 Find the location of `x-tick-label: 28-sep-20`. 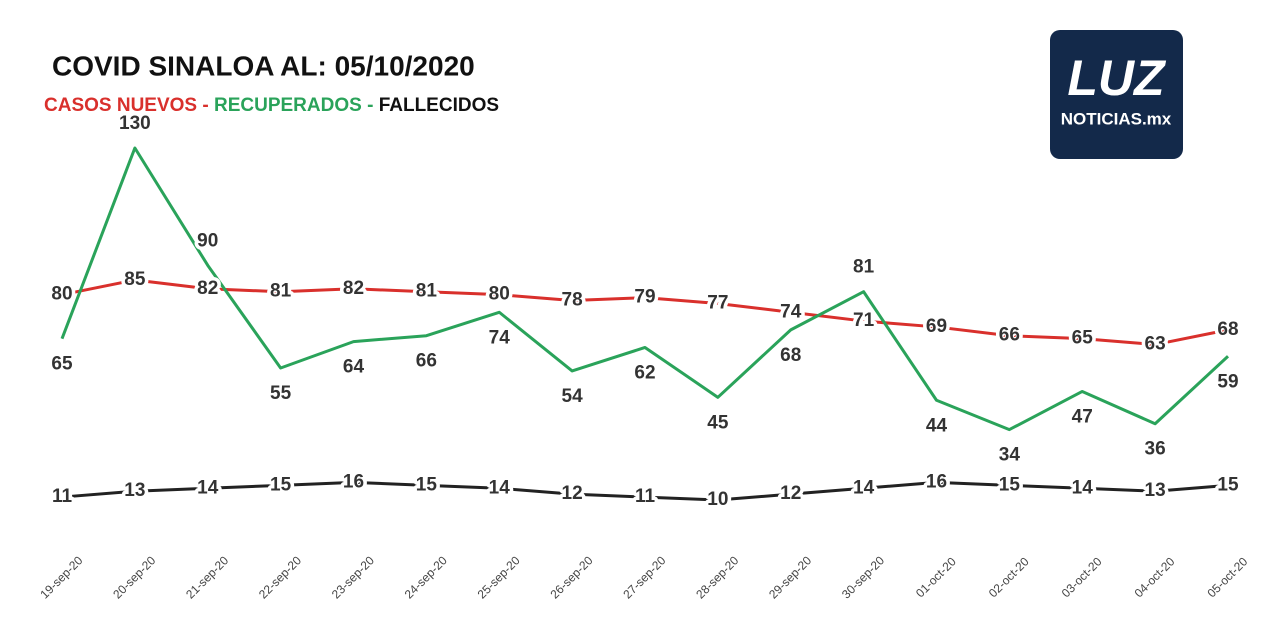

x-tick-label: 28-sep-20 is located at coordinates (717, 577).